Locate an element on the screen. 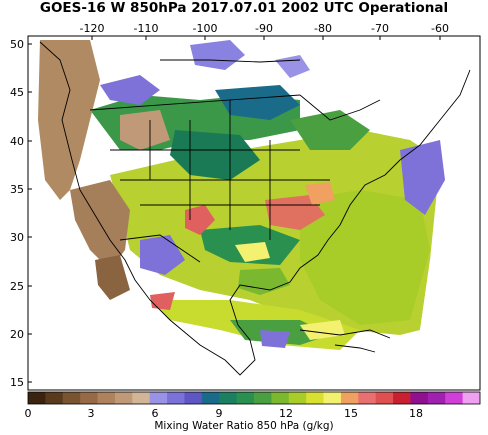 The width and height of the screenshot is (488, 435). latitude-axis: 50 45 40 35 30 25 20 15 is located at coordinates (21, 213).